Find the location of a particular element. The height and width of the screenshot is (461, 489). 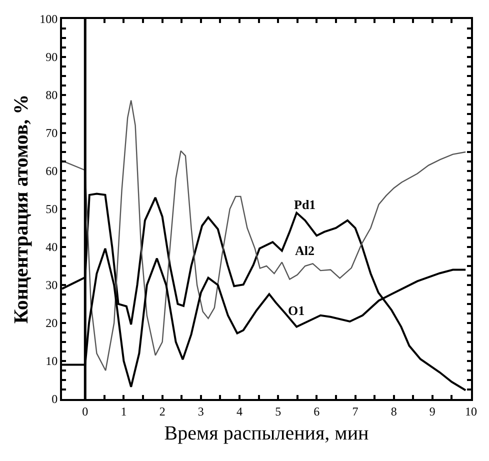

y-tick-label: 80 is located at coordinates (52, 95).